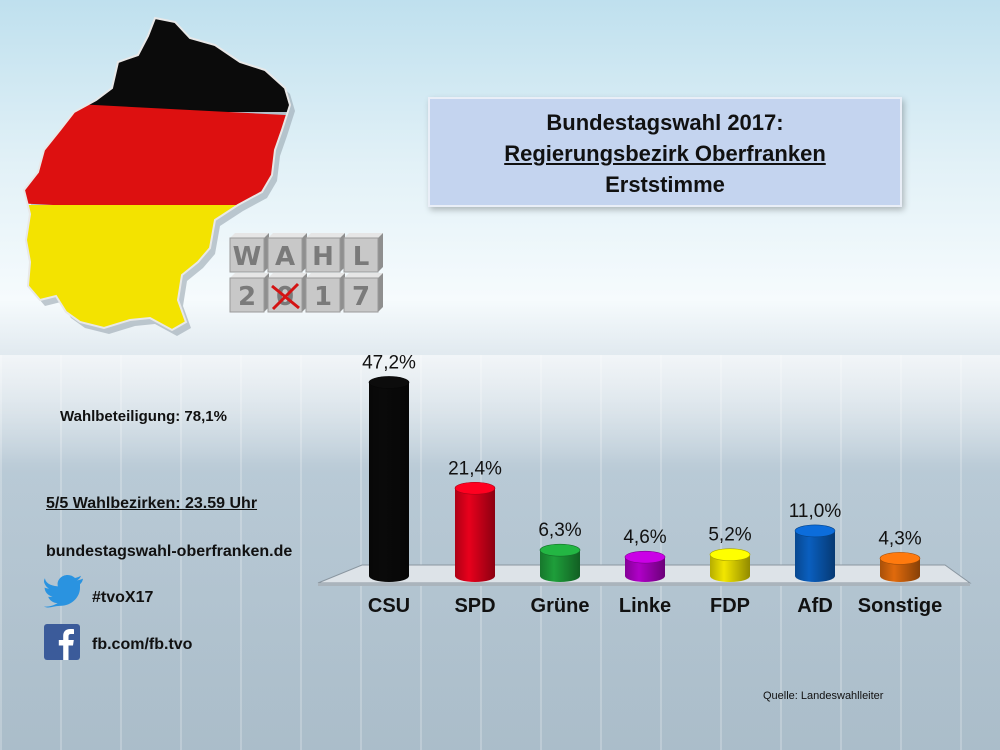  I want to click on bar-sonstige, so click(900, 570).